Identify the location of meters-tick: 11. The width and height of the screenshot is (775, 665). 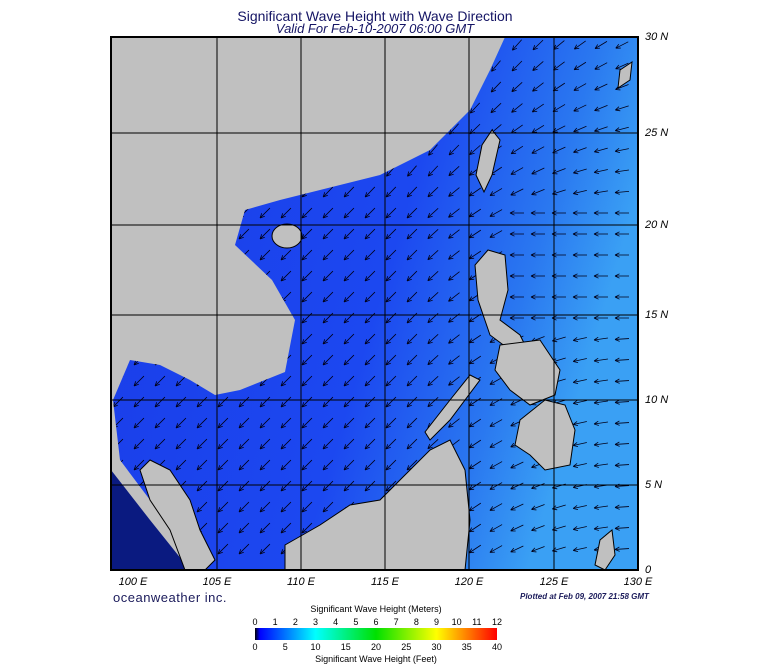
(477, 622).